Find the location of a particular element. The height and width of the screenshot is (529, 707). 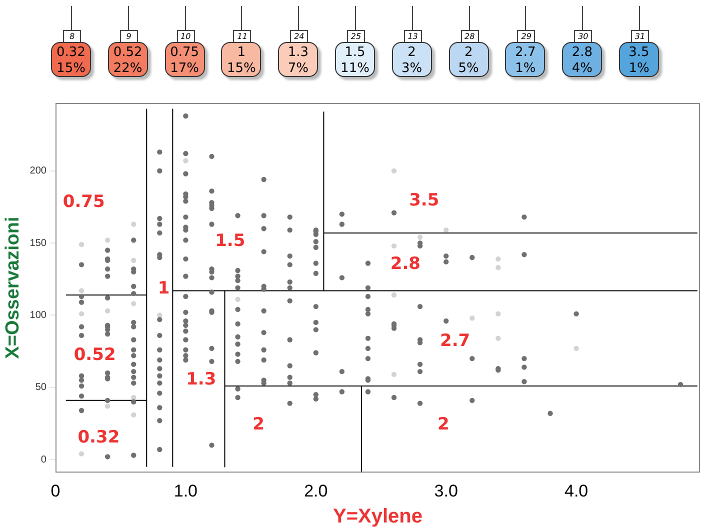

x-tick-label: 3.0 is located at coordinates (446, 490).